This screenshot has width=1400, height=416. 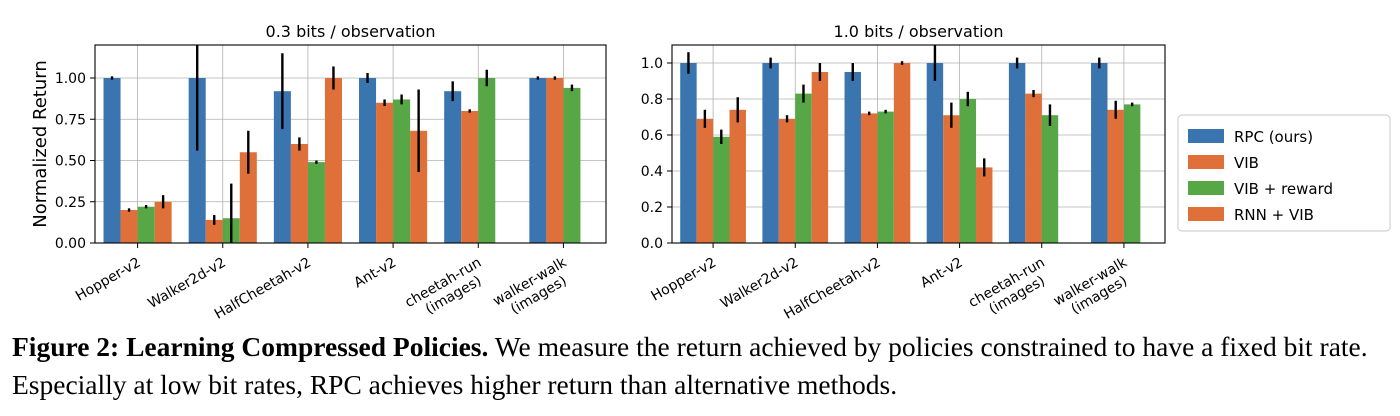 I want to click on legend-label: VIB + reward, so click(x=1283, y=189).